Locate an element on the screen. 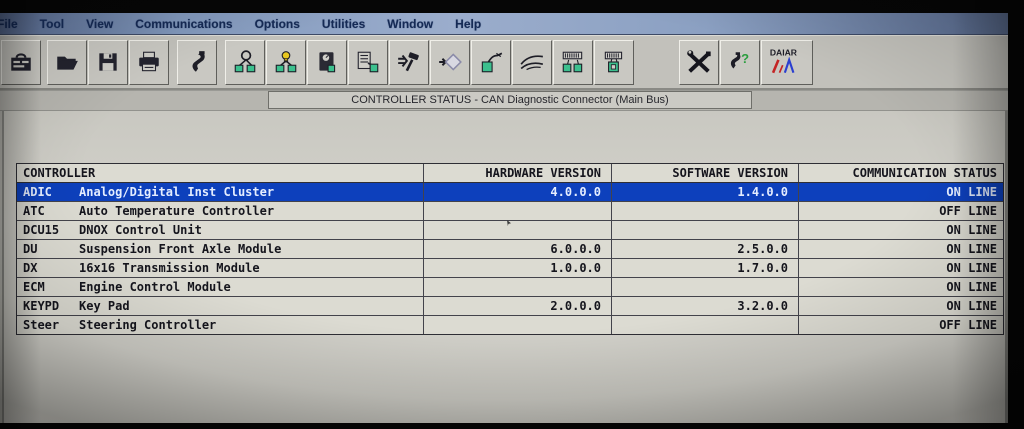  connector-probe-icon is located at coordinates (198, 61).